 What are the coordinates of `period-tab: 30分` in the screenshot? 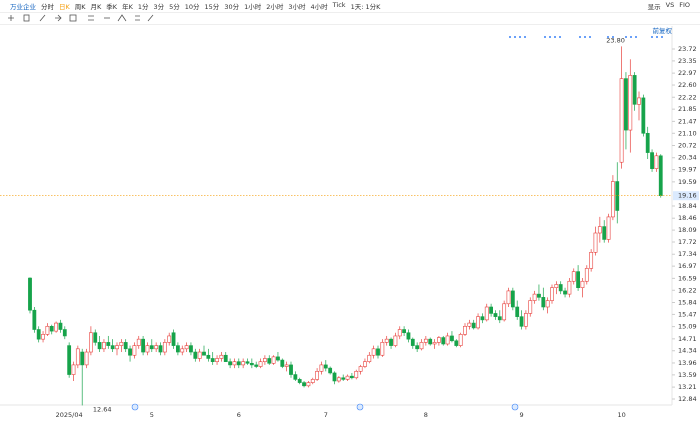 It's located at (232, 7).